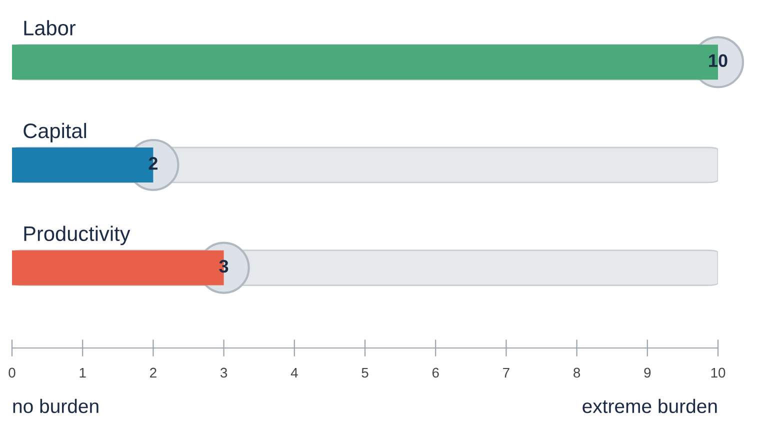 This screenshot has height=428, width=757. Describe the element at coordinates (223, 266) in the screenshot. I see `data-label: 3` at that location.